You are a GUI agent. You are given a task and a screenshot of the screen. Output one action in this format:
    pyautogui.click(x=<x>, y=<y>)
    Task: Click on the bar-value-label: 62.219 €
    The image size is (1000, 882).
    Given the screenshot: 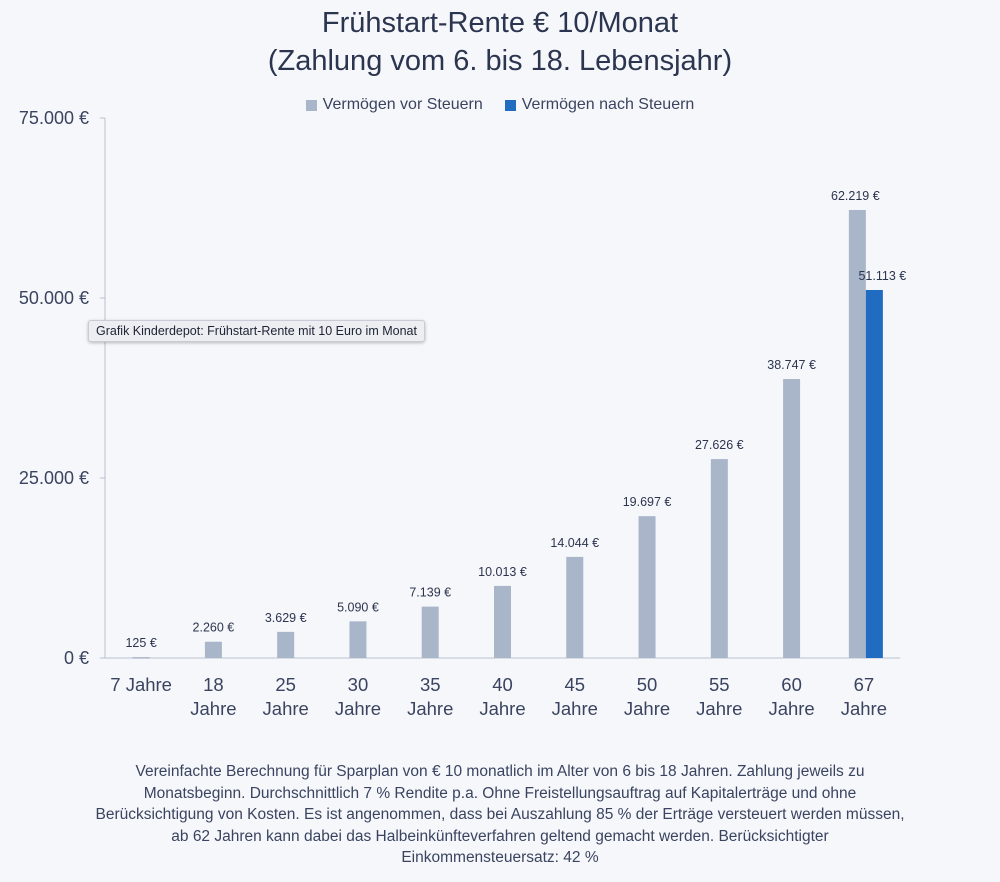 What is the action you would take?
    pyautogui.click(x=855, y=196)
    